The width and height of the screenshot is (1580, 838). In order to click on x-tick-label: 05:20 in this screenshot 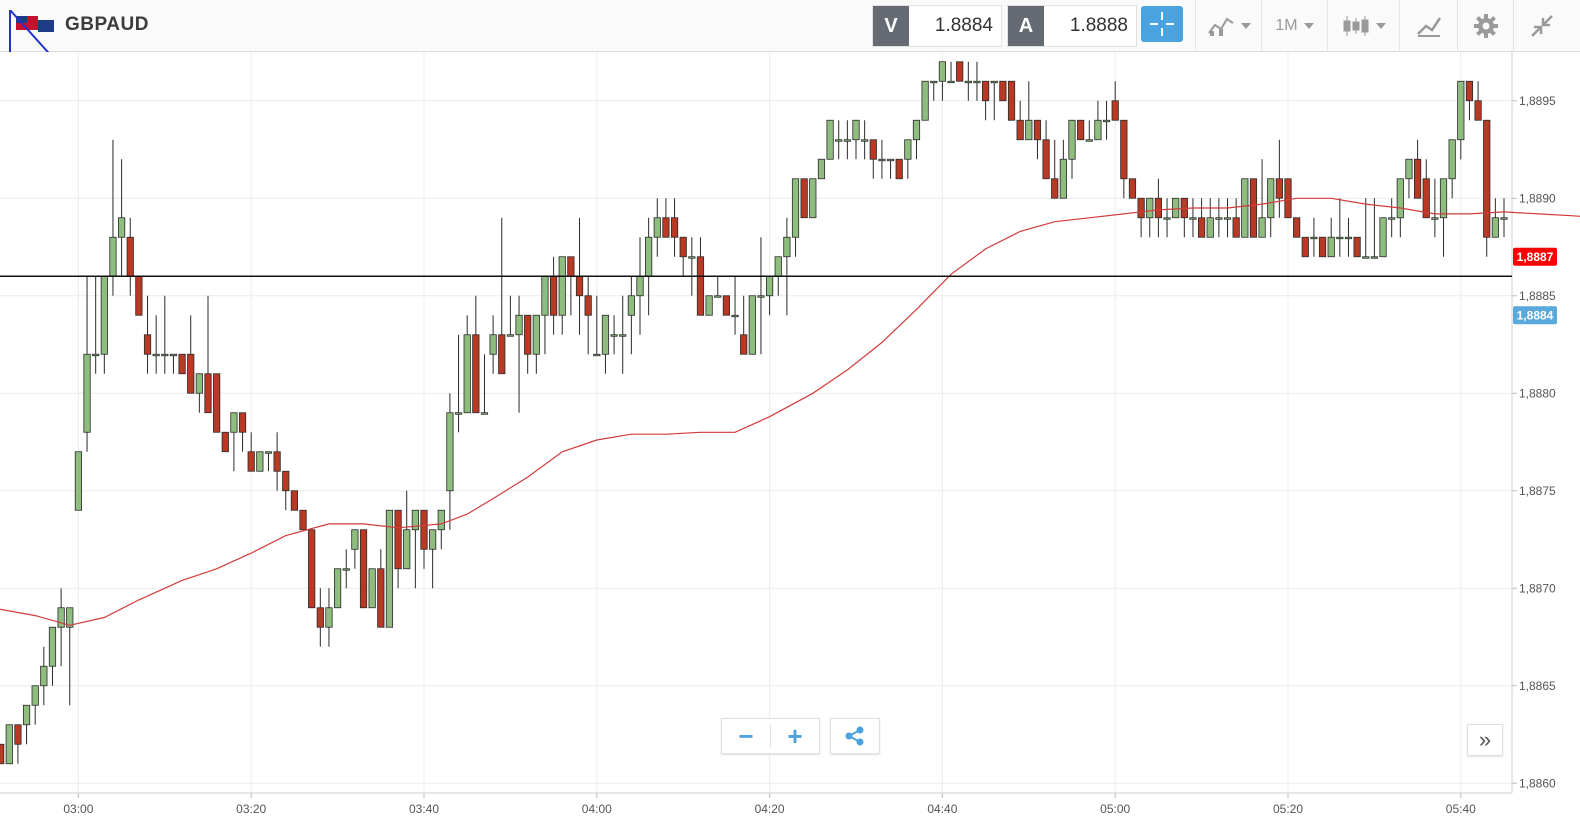, I will do `click(1288, 809)`.